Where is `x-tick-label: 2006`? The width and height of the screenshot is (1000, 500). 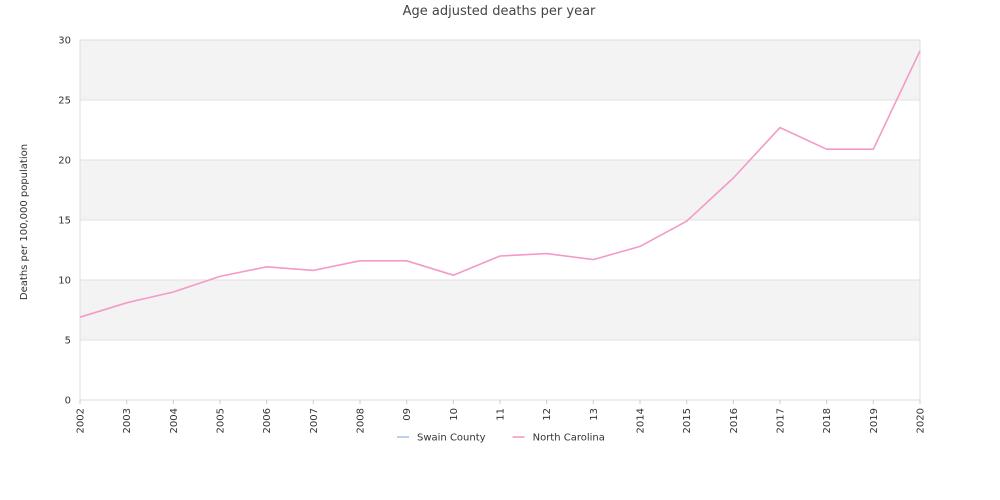
x-tick-label: 2006 is located at coordinates (267, 420).